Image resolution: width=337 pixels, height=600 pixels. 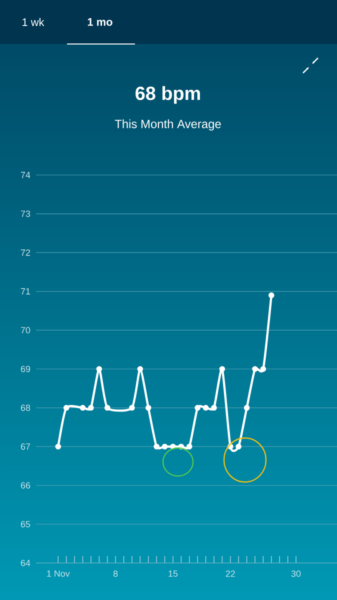 I want to click on x-tick-label: 22, so click(x=230, y=573).